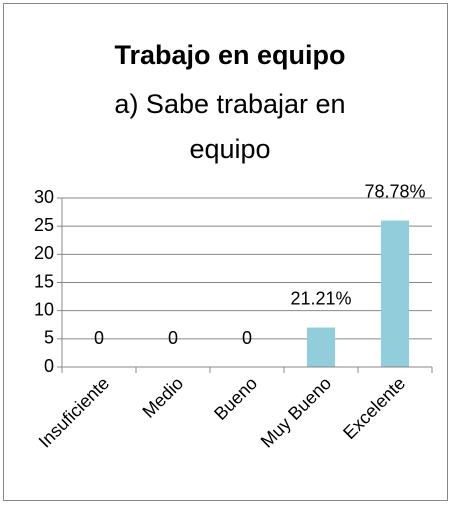  Describe the element at coordinates (44, 281) in the screenshot. I see `y-tick-label: 15` at that location.